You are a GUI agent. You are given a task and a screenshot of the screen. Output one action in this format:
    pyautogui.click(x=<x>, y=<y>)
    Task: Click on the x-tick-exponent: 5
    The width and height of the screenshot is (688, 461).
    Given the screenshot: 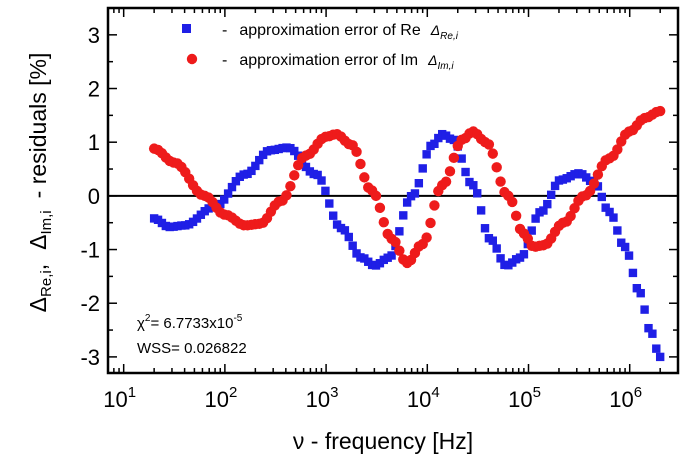 What is the action you would take?
    pyautogui.click(x=537, y=392)
    